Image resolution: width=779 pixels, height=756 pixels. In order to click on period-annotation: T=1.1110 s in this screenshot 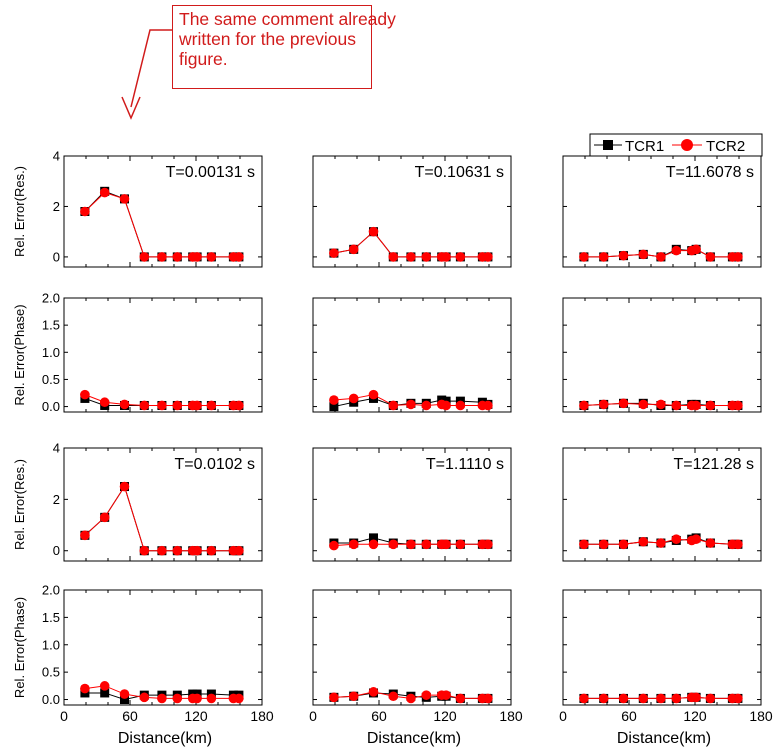, I will do `click(465, 464)`.